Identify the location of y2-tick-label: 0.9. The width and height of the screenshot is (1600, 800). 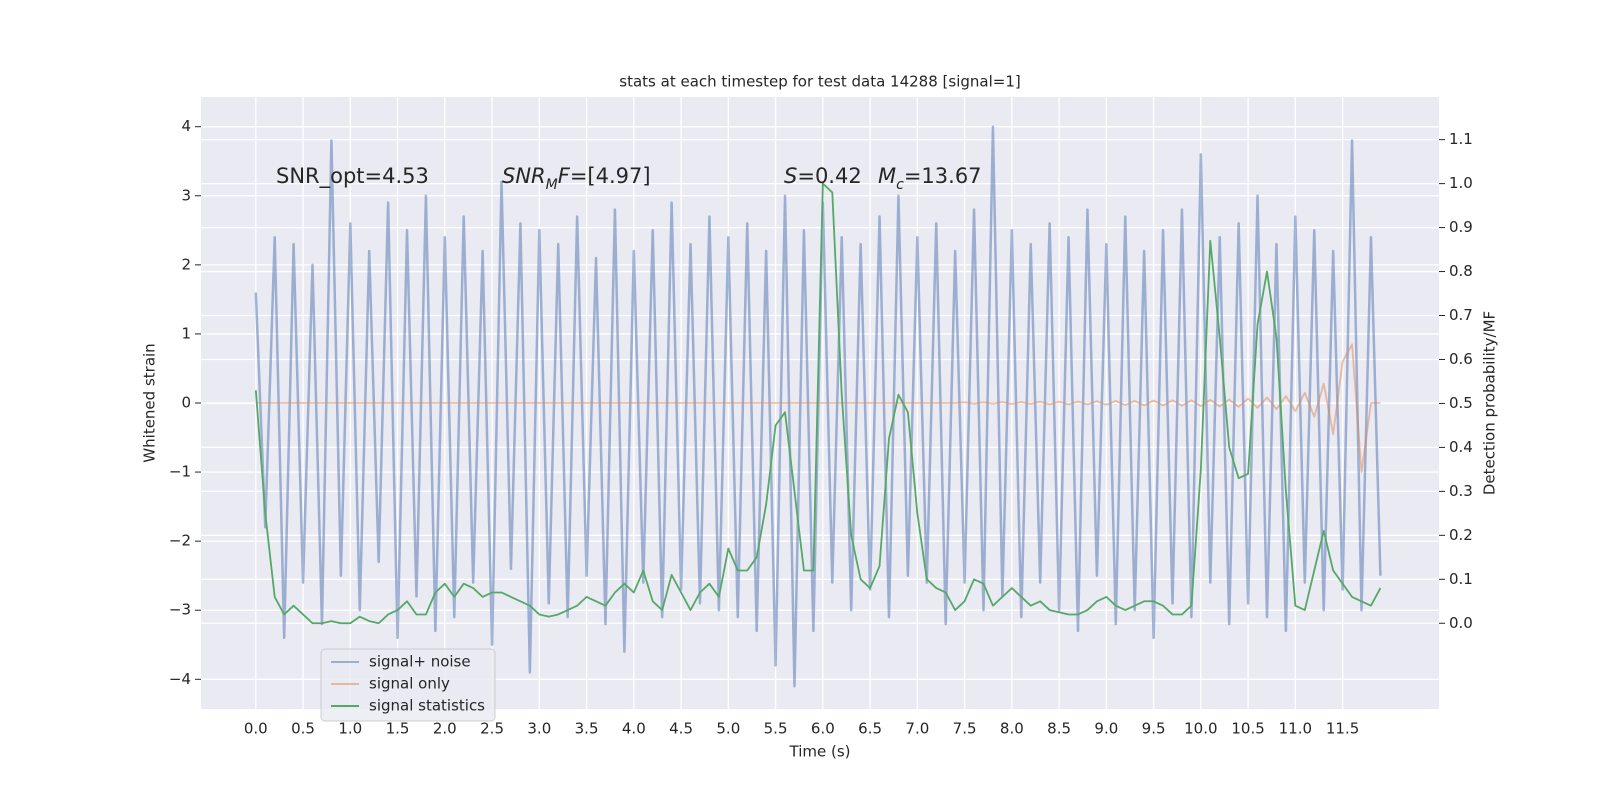
(1461, 227).